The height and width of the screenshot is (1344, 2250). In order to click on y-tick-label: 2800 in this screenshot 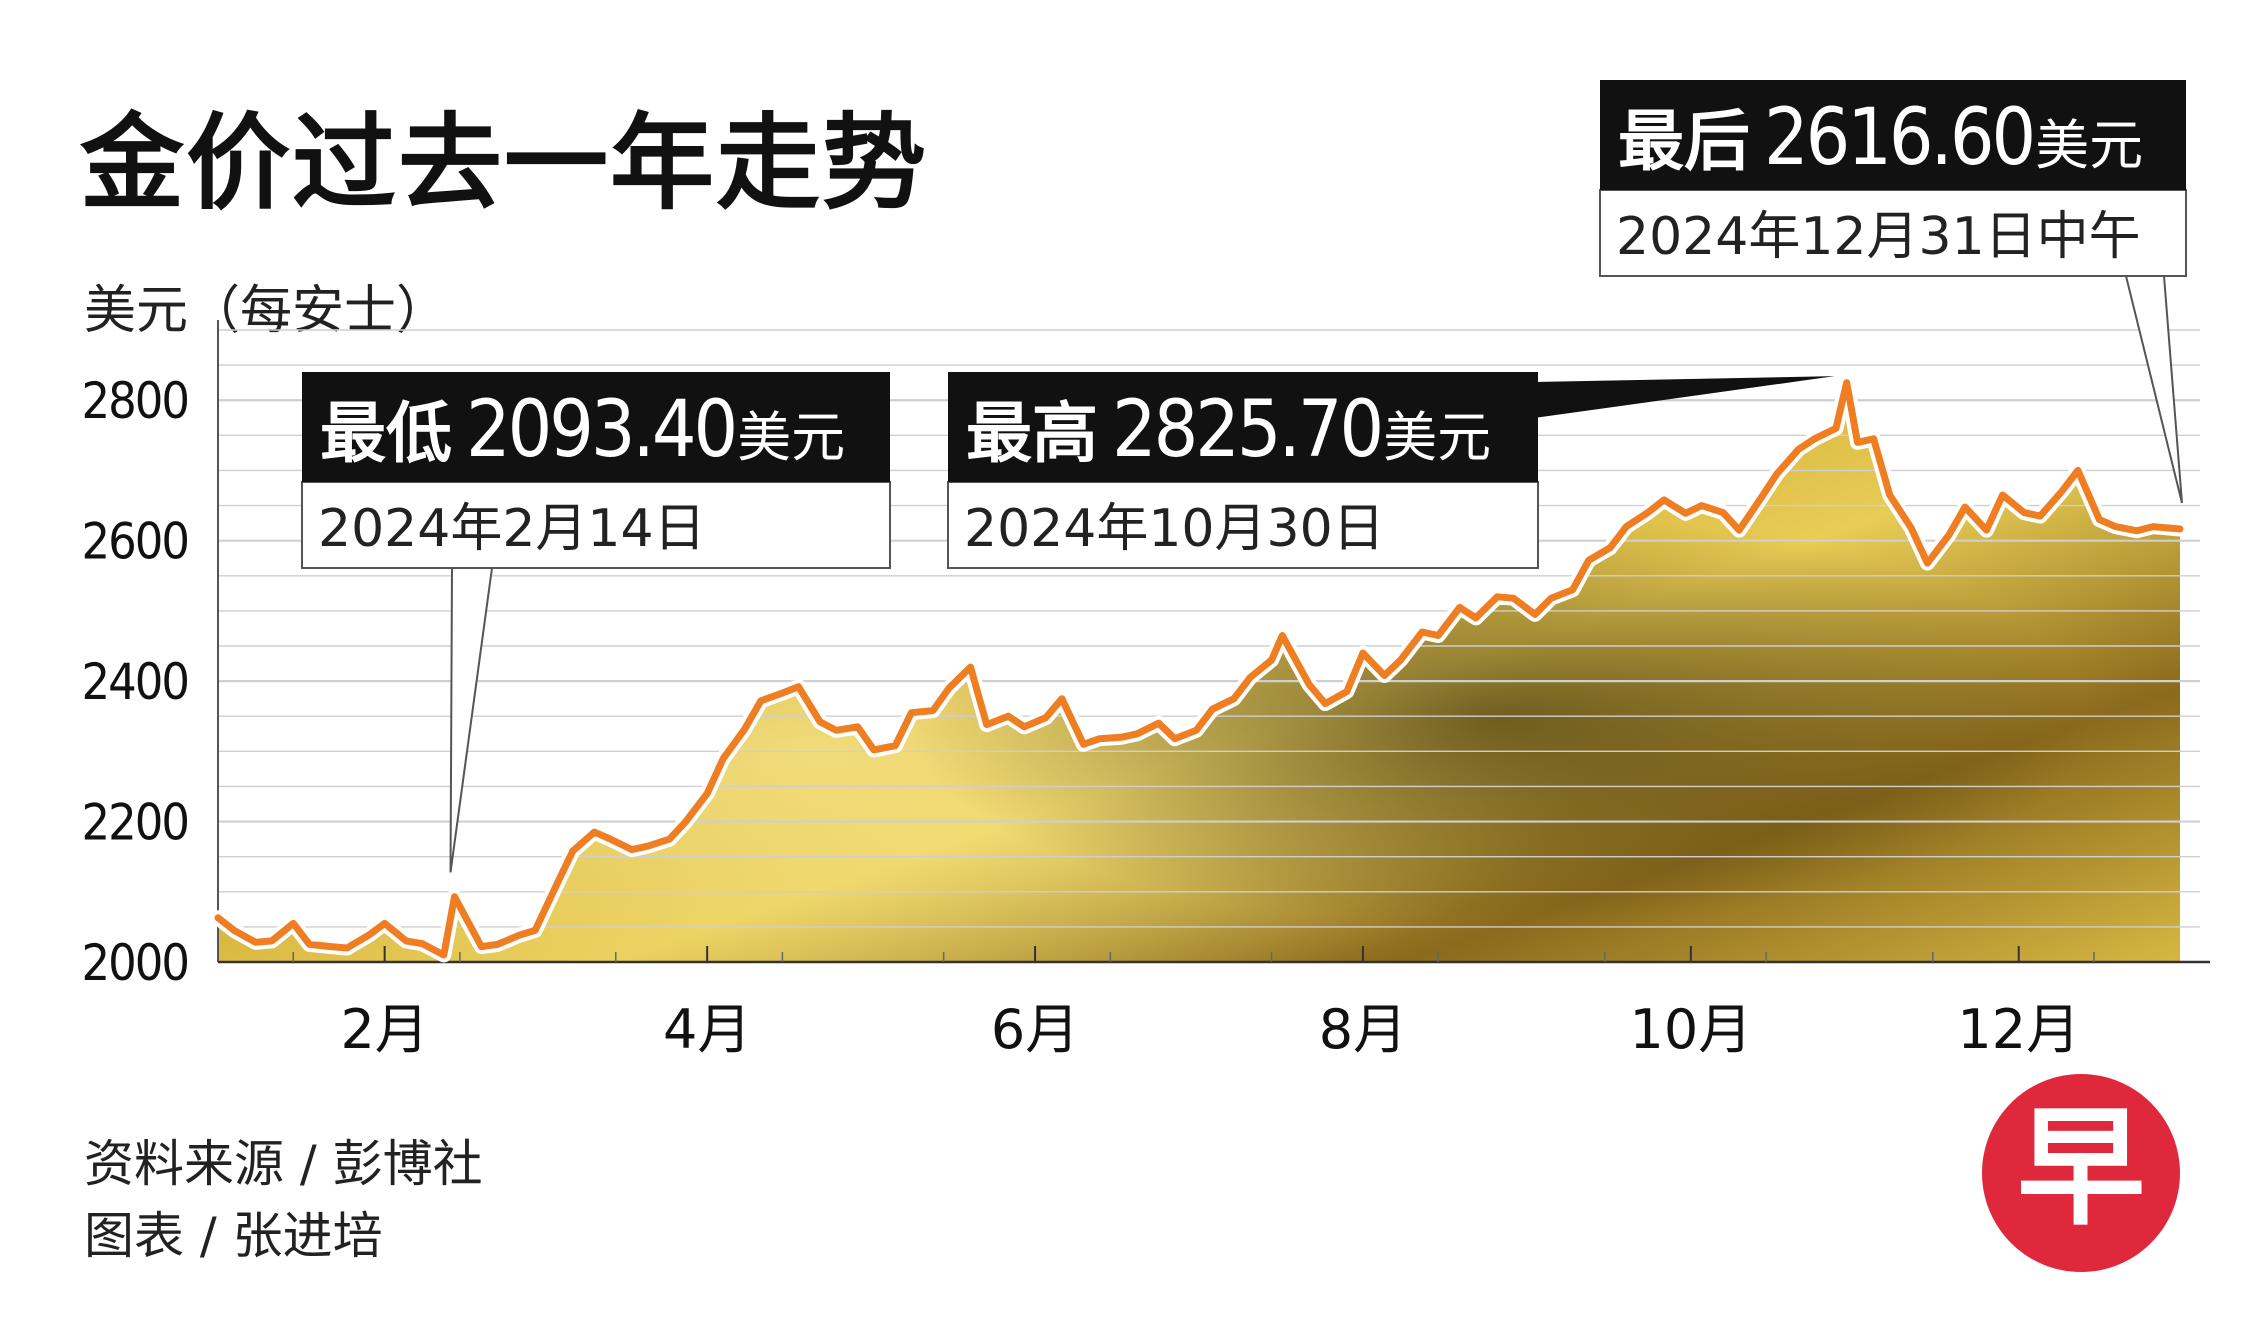, I will do `click(135, 401)`.